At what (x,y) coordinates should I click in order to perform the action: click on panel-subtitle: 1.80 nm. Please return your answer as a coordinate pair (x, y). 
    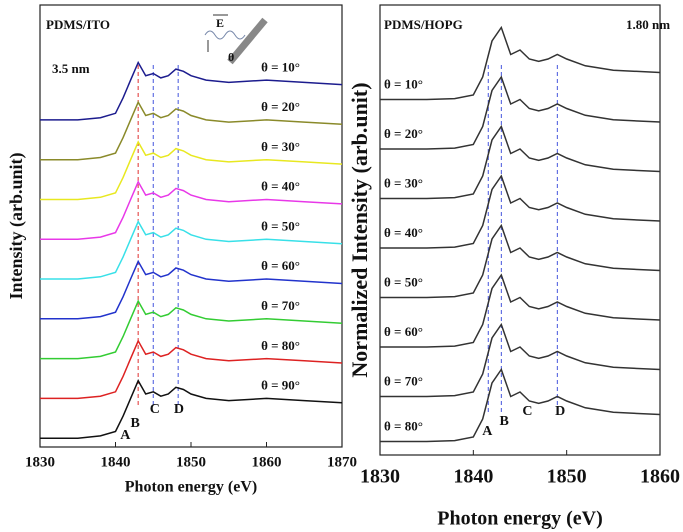
    Looking at the image, I should click on (648, 24).